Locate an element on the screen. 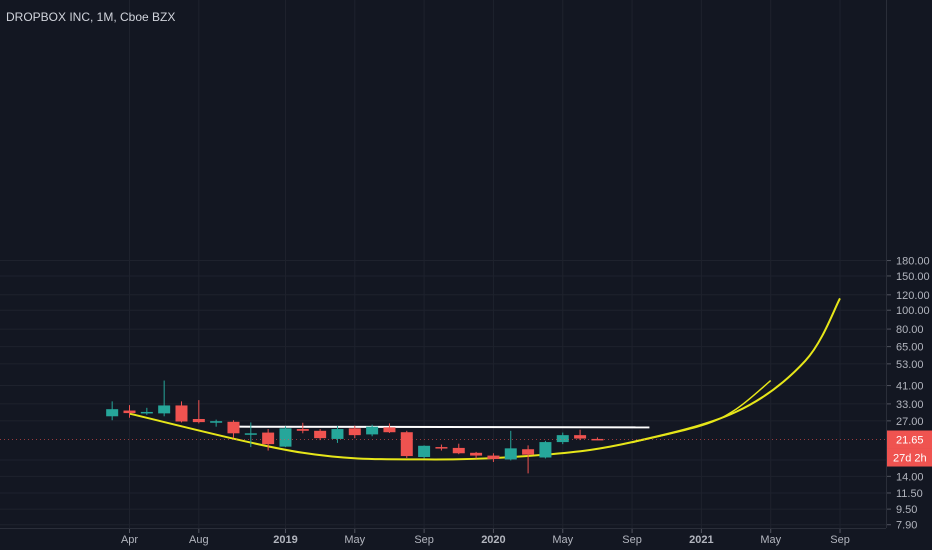 Image resolution: width=932 pixels, height=550 pixels. price-tick-label: 27.00 is located at coordinates (910, 422).